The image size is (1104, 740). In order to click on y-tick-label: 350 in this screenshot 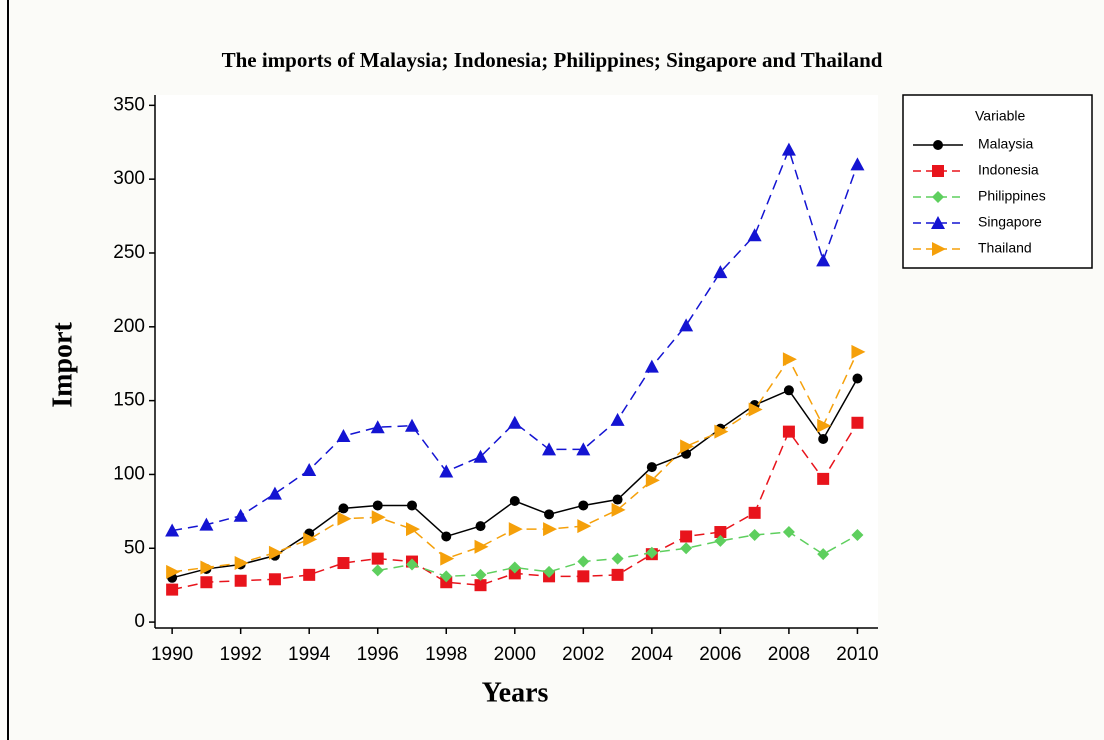, I will do `click(129, 104)`.